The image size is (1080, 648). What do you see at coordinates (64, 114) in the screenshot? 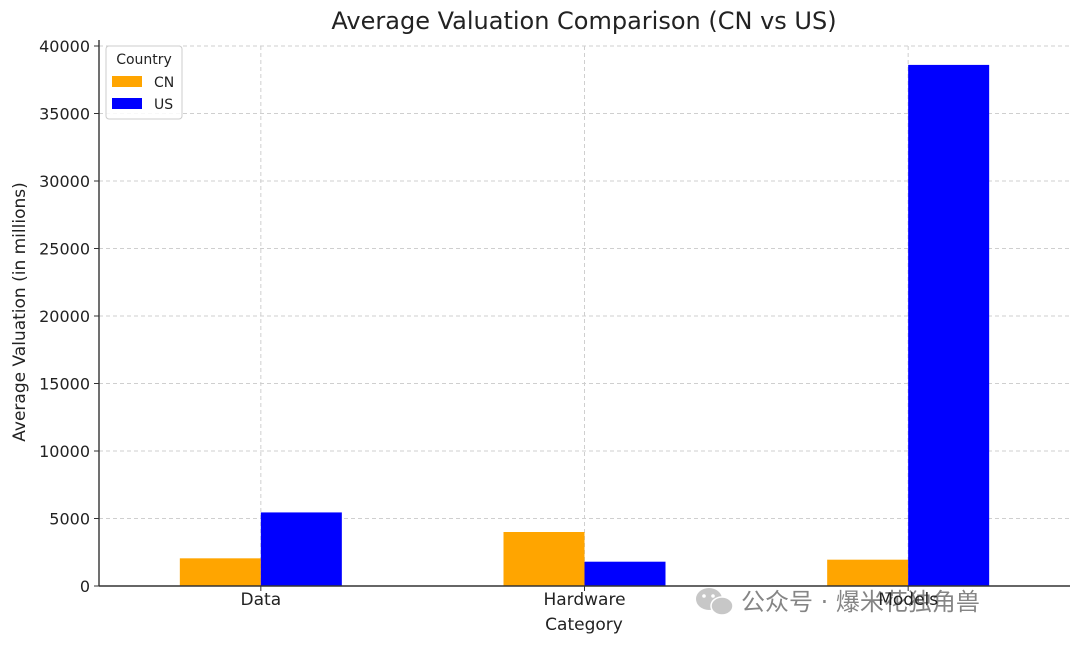
I see `y-tick-label: 35000` at bounding box center [64, 114].